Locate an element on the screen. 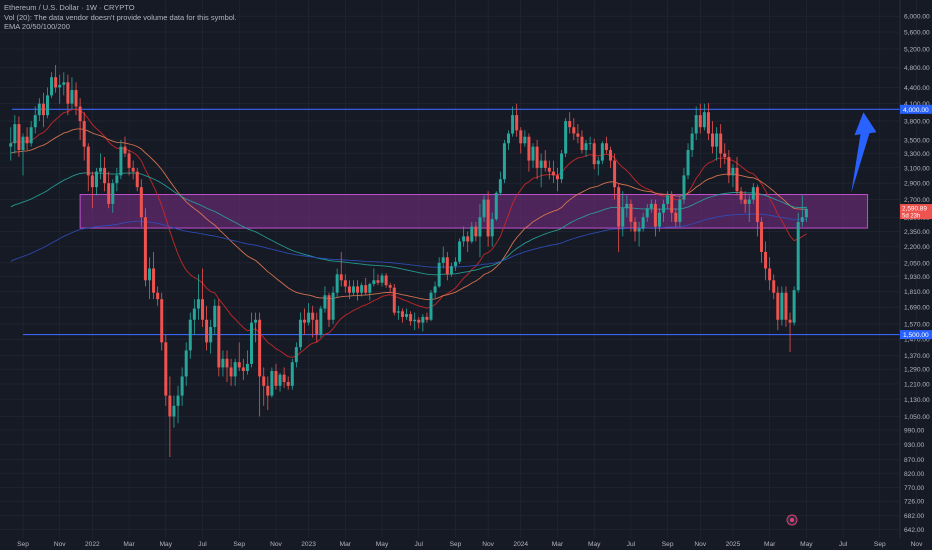  tradingview-logo-icon is located at coordinates (792, 520).